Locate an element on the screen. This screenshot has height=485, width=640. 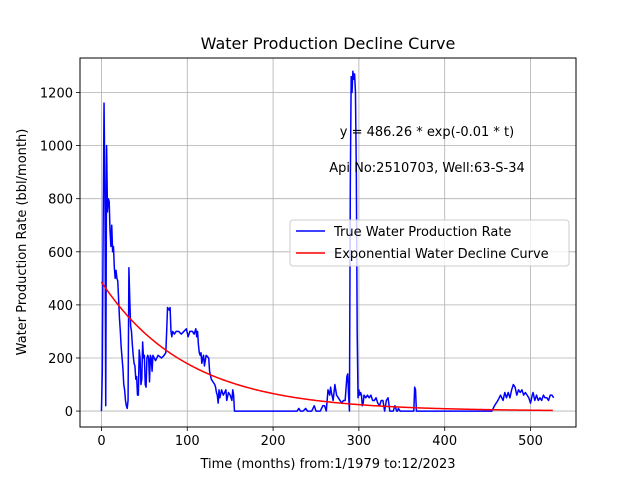
legend-label-true-rate: True Water Production Rate is located at coordinates (422, 232).